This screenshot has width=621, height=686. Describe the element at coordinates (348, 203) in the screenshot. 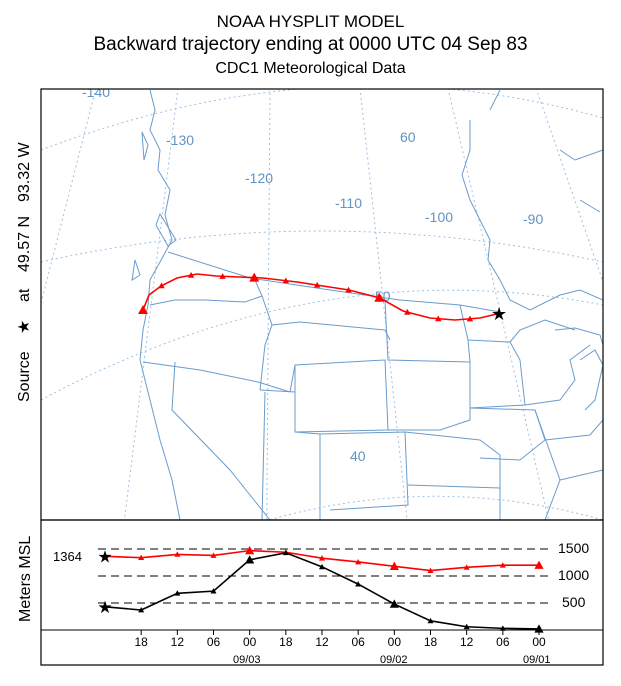

I see `lon-label: -110` at that location.